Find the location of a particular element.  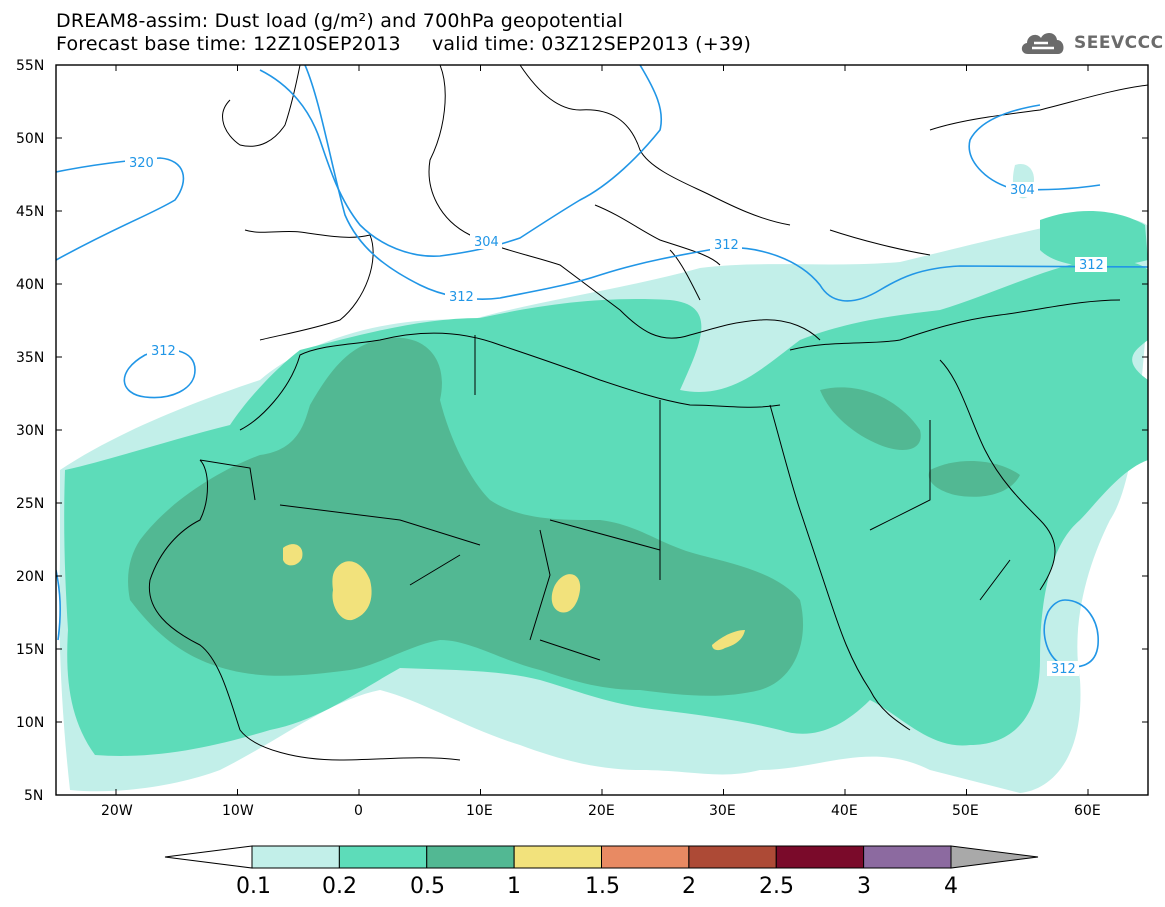

lon-label: 50E is located at coordinates (965, 811).